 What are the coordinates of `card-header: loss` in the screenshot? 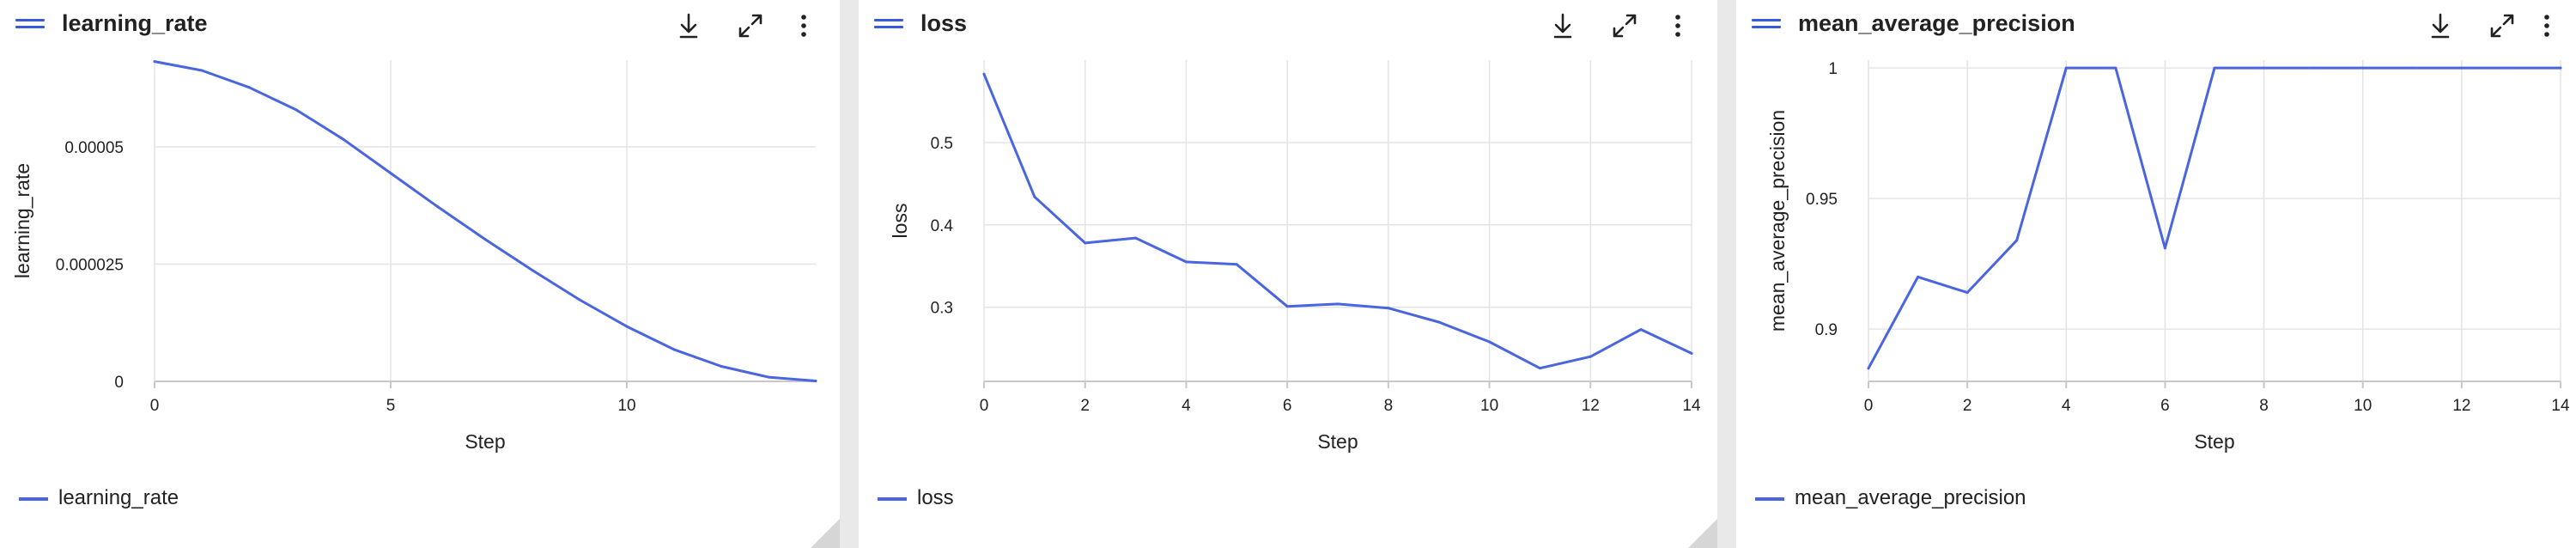 It's located at (1288, 26).